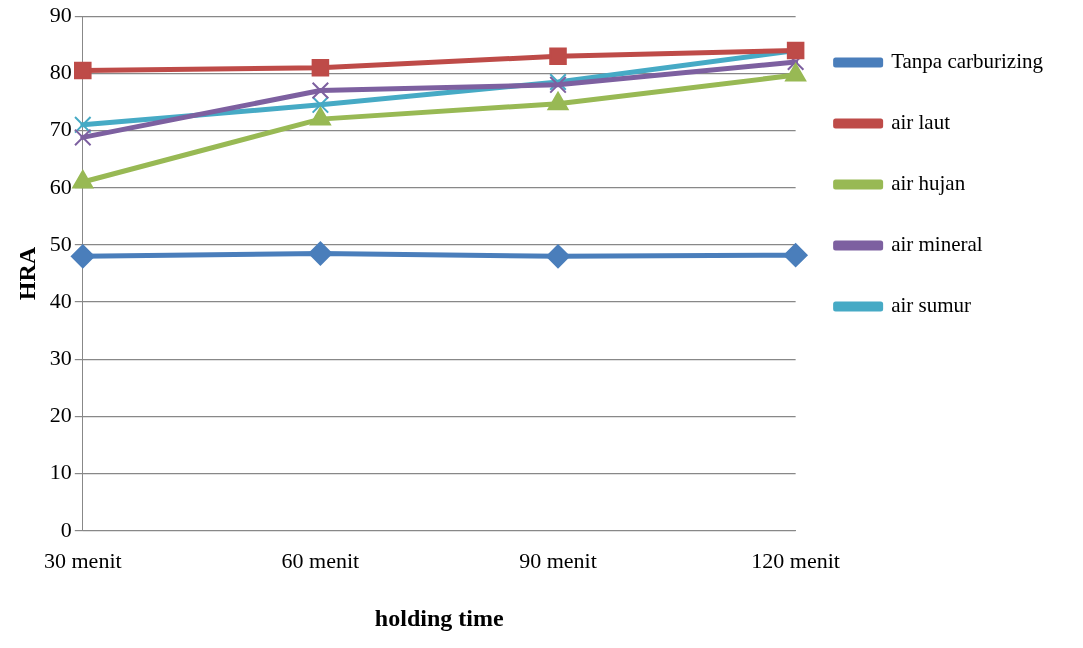 The image size is (1083, 648). I want to click on legend-label: air mineral, so click(937, 244).